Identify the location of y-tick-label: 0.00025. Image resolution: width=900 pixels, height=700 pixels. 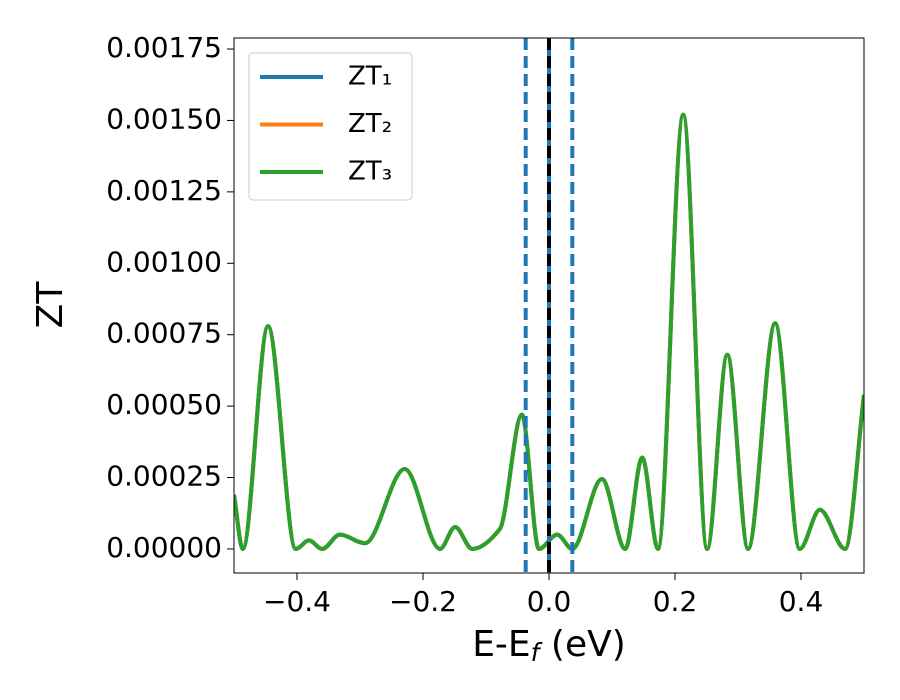
(164, 476).